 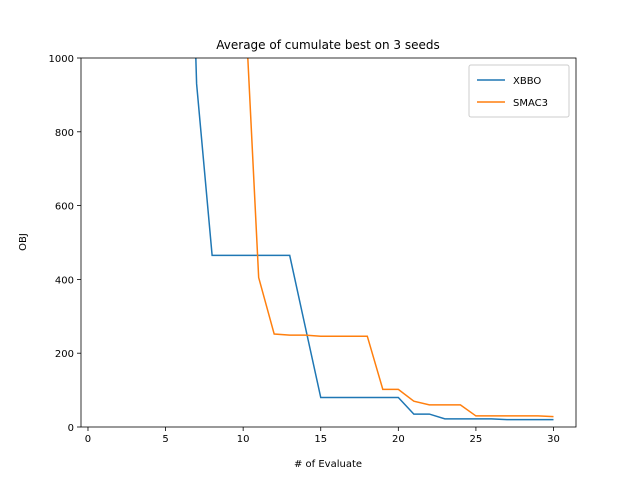 What do you see at coordinates (553, 439) in the screenshot?
I see `x-tick-label: 30` at bounding box center [553, 439].